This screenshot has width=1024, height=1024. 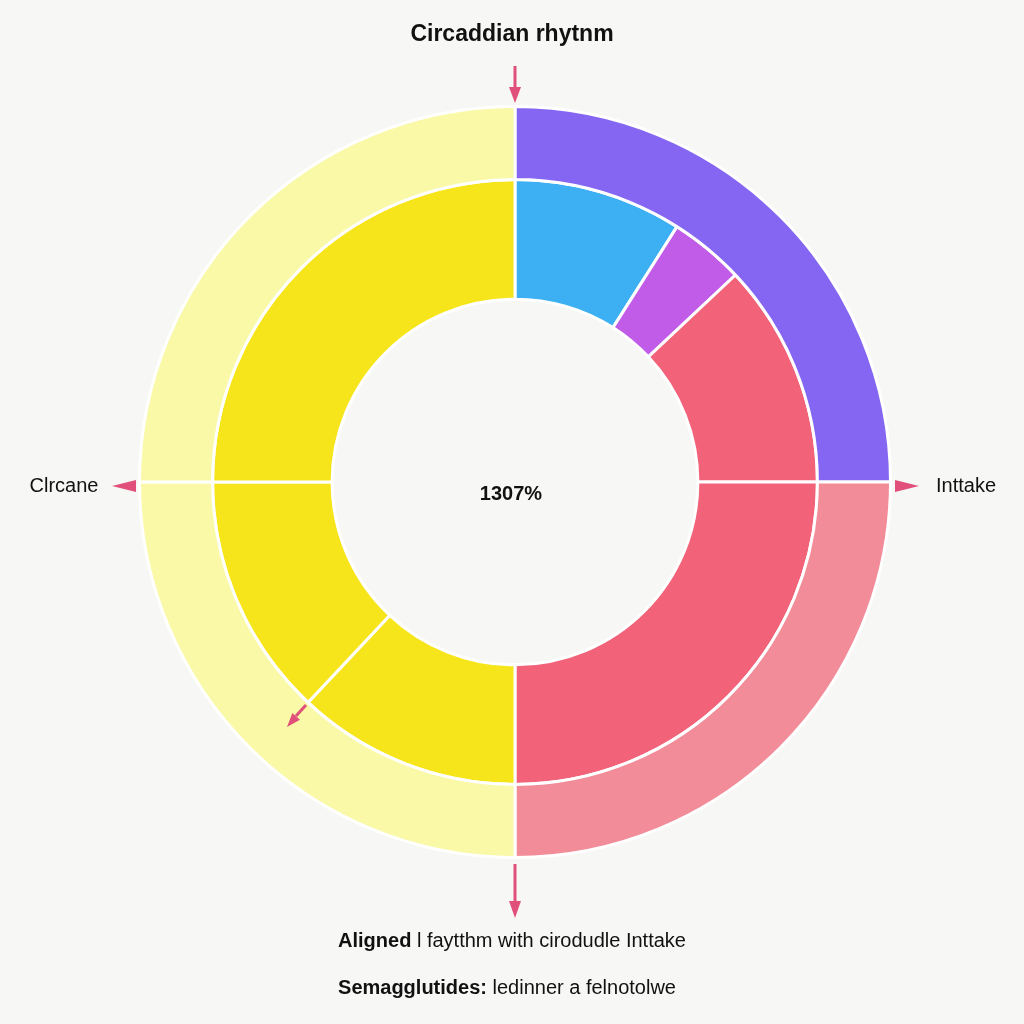 What do you see at coordinates (64, 484) in the screenshot?
I see `text: Clrcane` at bounding box center [64, 484].